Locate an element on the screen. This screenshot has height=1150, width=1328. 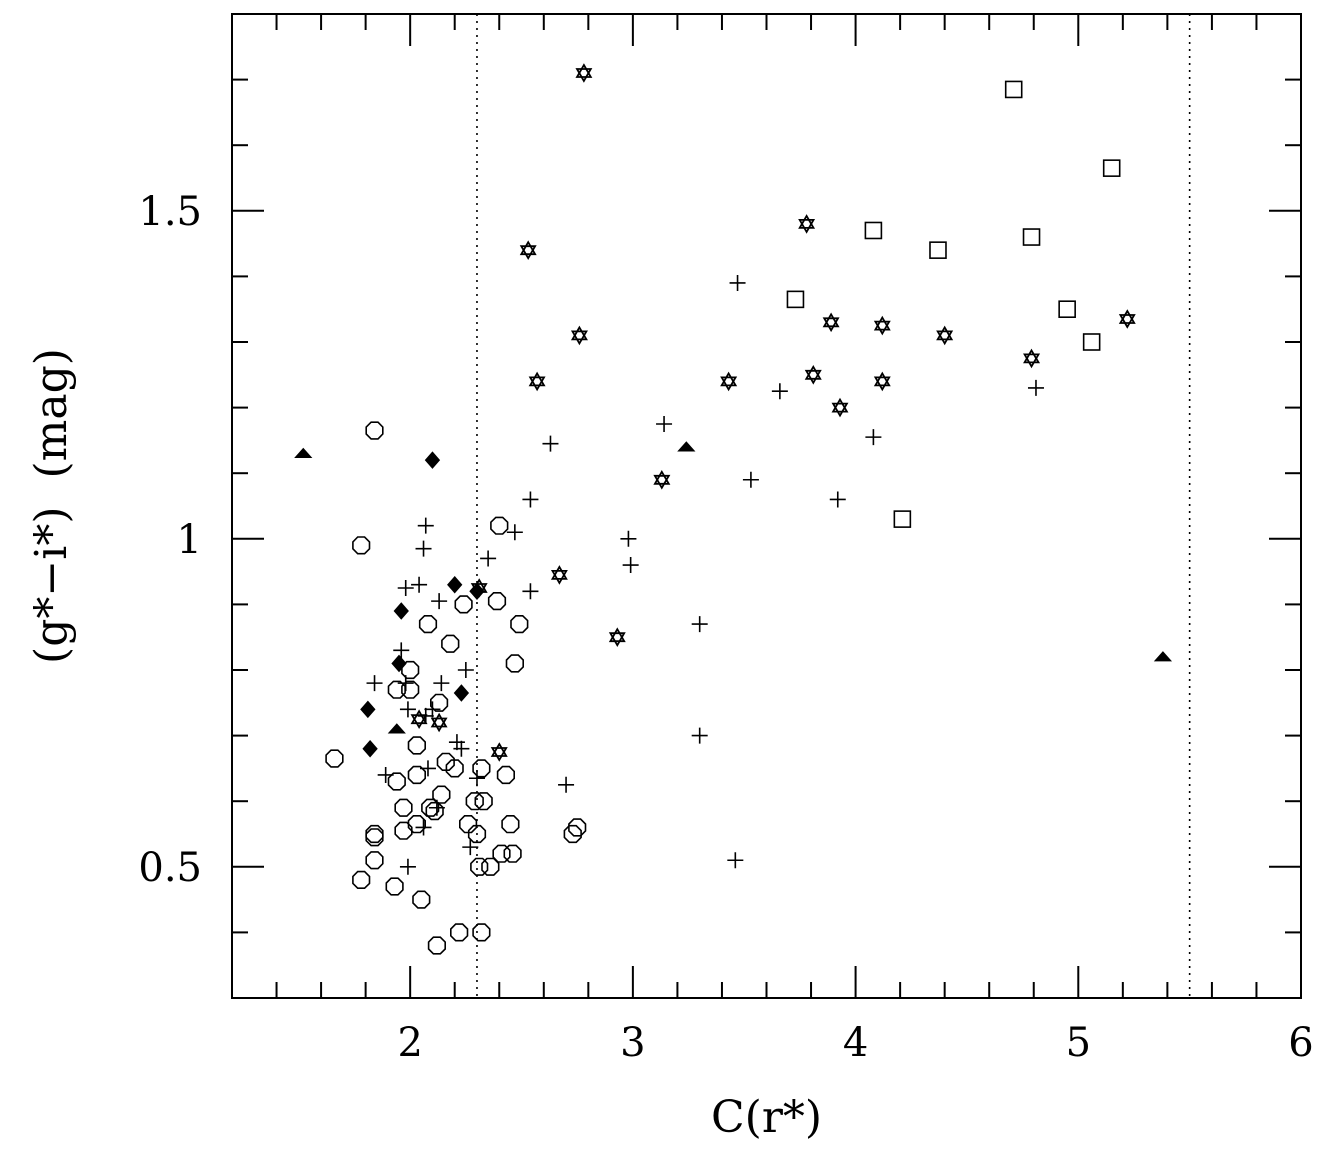
x-tick-label: 4 is located at coordinates (855, 1043).